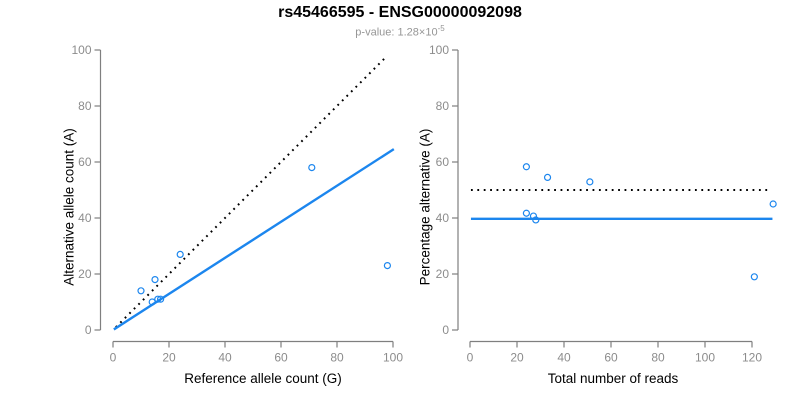  What do you see at coordinates (263, 378) in the screenshot?
I see `left-xaxis-title: Reference allele count (G)` at bounding box center [263, 378].